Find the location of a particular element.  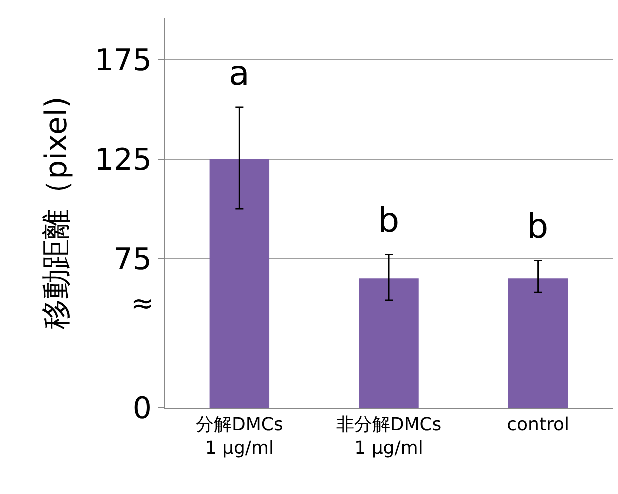

y-tick-label: 75 is located at coordinates (133, 260).